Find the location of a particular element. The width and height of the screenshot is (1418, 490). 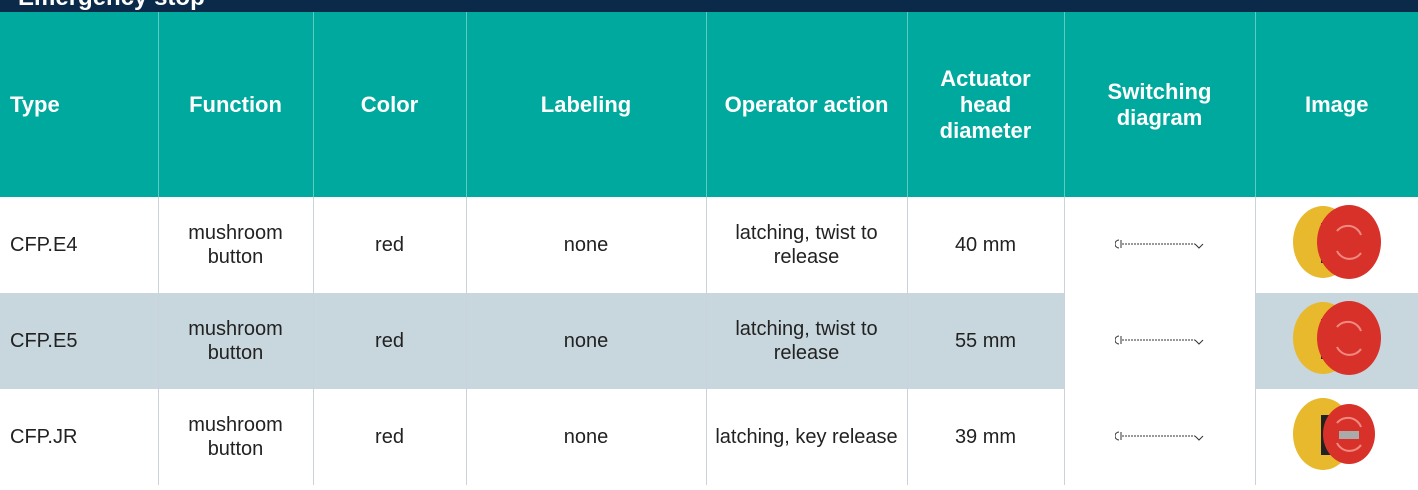

table-cell: CFP.JR is located at coordinates (44, 437).